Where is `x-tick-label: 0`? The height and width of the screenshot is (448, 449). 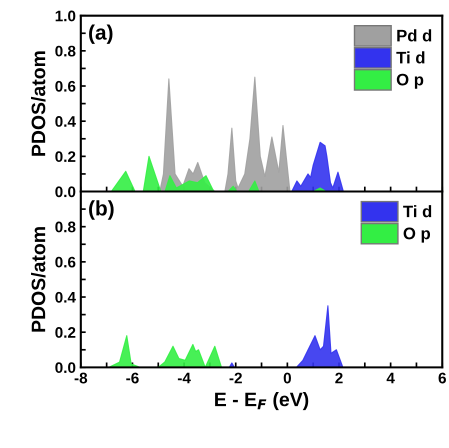
x-tick-label: 0 is located at coordinates (287, 378).